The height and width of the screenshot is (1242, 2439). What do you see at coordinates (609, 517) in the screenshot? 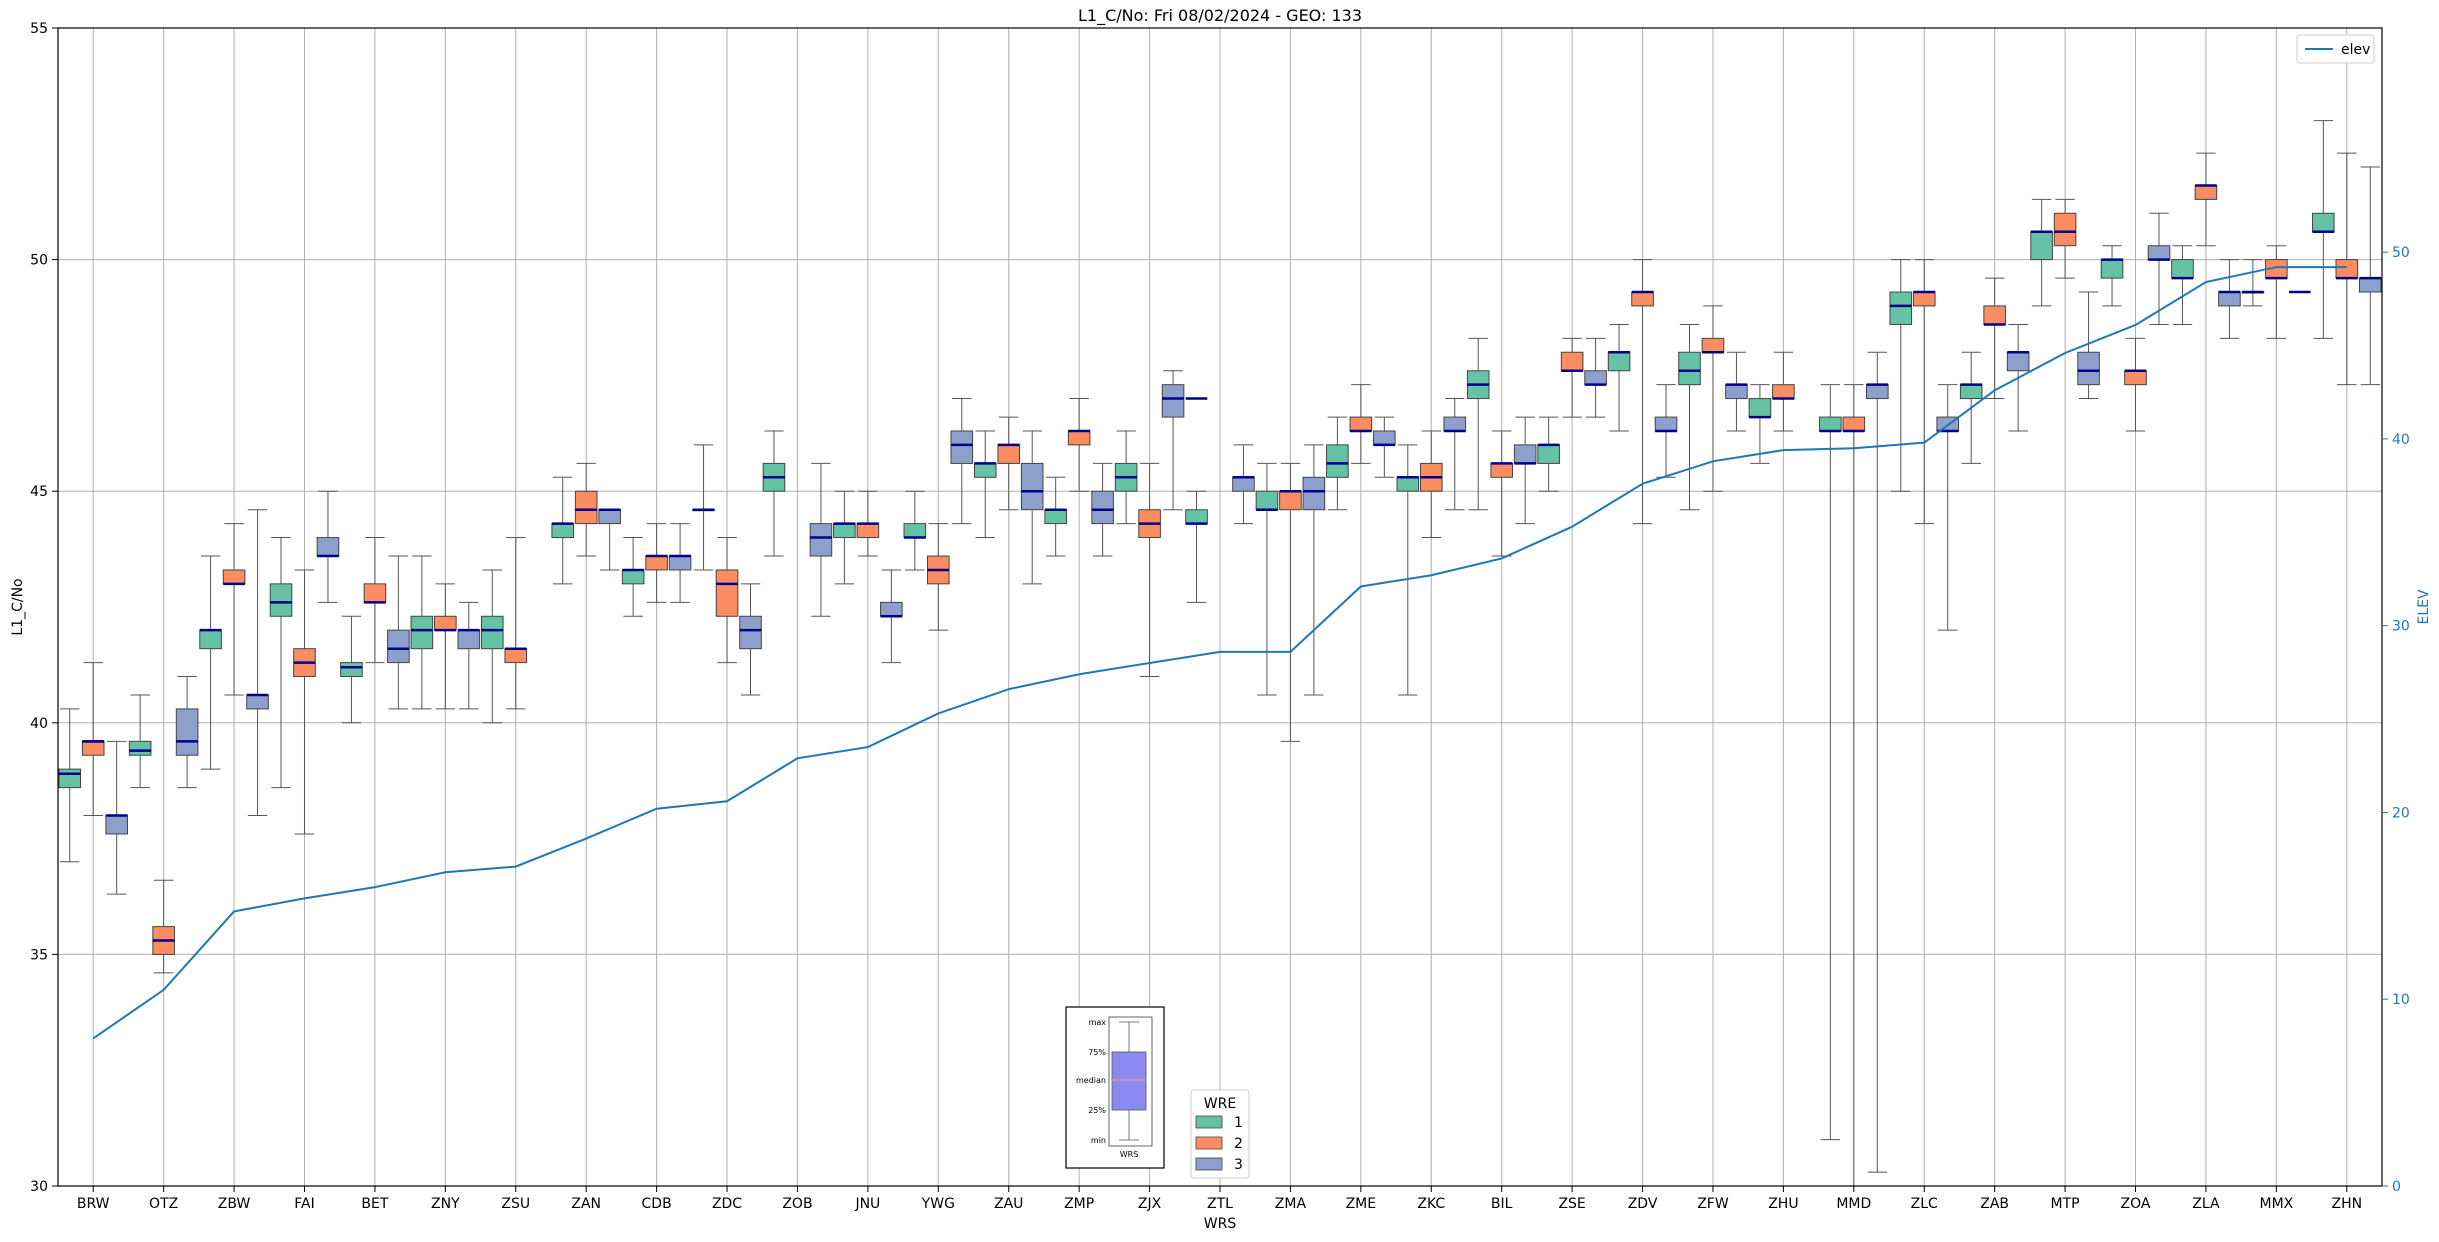
I see `box-3-ZAN` at bounding box center [609, 517].